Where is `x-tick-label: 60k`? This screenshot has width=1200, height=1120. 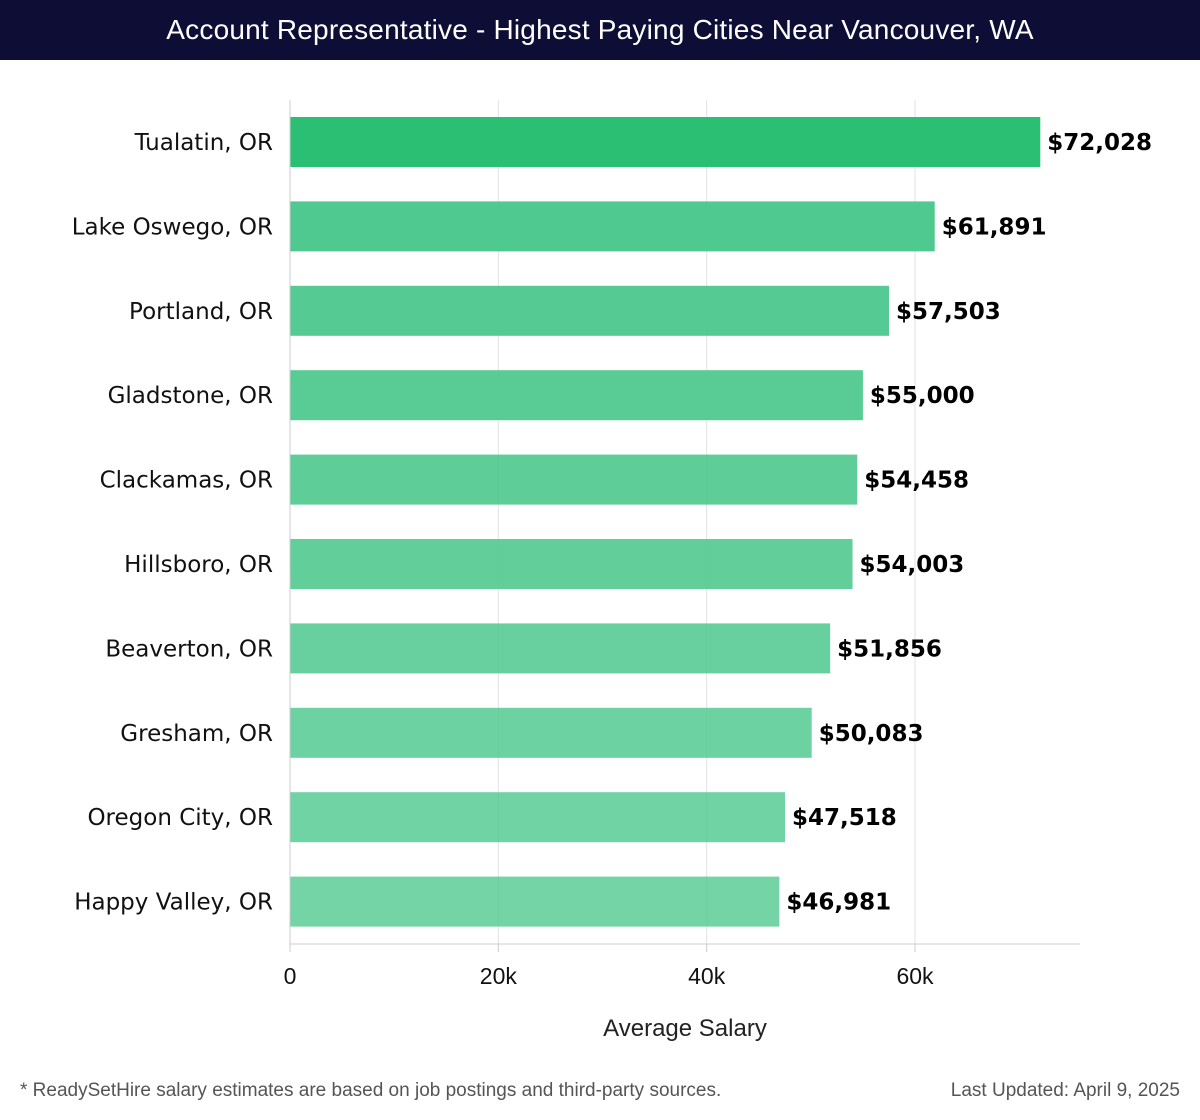
x-tick-label: 60k is located at coordinates (915, 976).